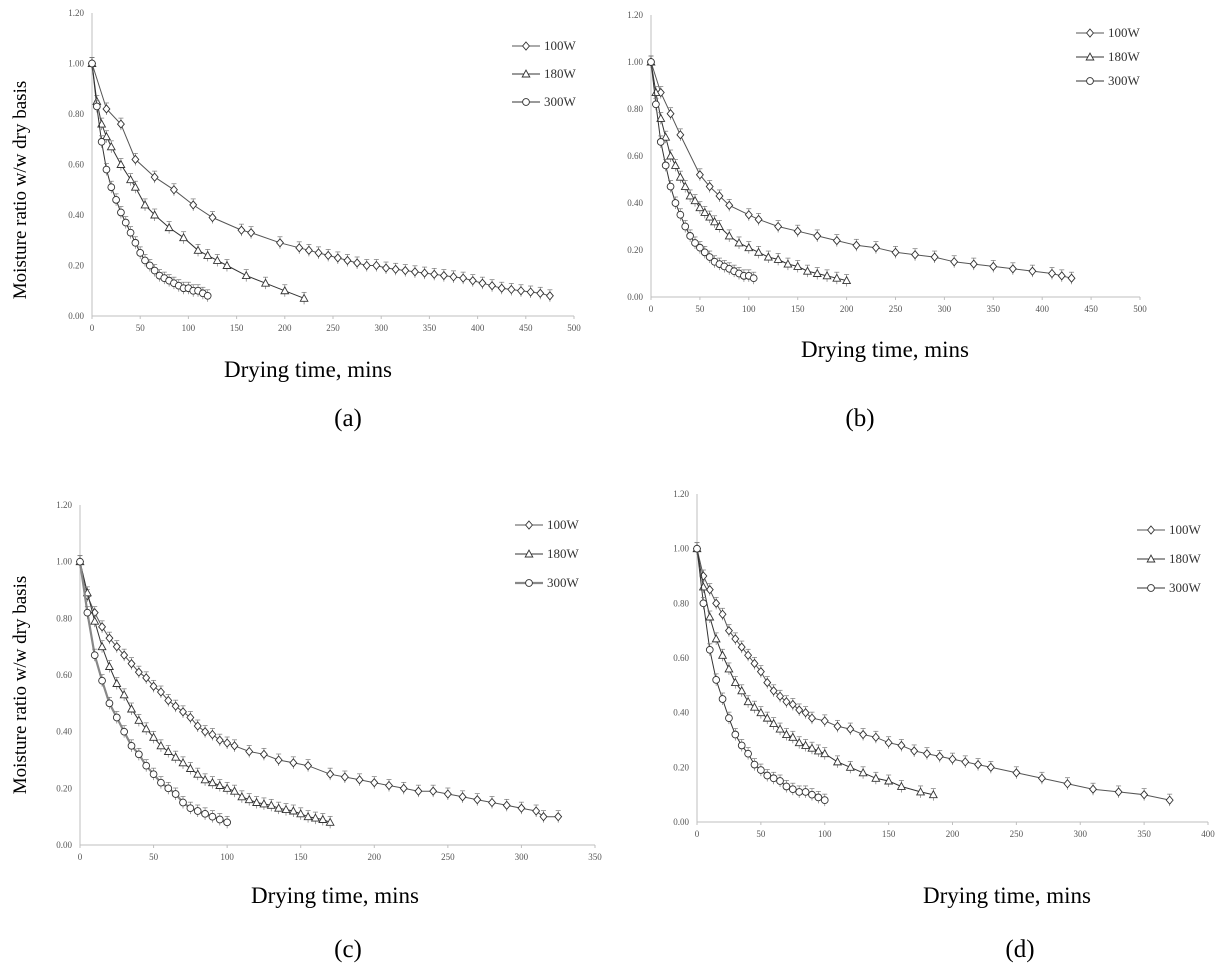 Image resolution: width=1232 pixels, height=964 pixels. What do you see at coordinates (560, 101) in the screenshot?
I see `legend-label: 300W` at bounding box center [560, 101].